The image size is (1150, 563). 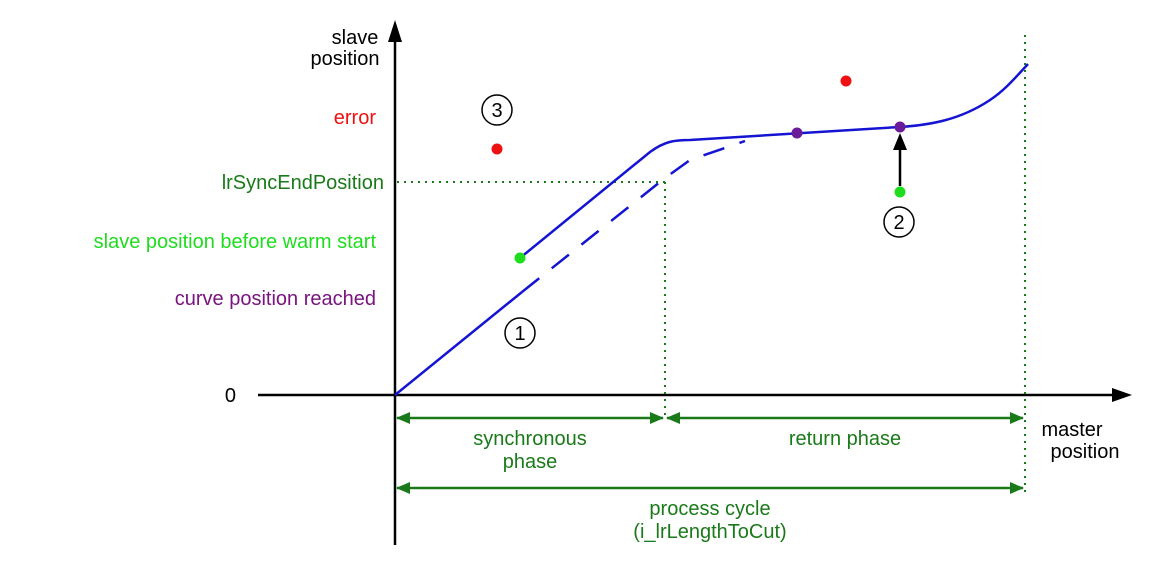 What do you see at coordinates (303, 183) in the screenshot?
I see `sync-end-label: lrSyncEndPosition` at bounding box center [303, 183].